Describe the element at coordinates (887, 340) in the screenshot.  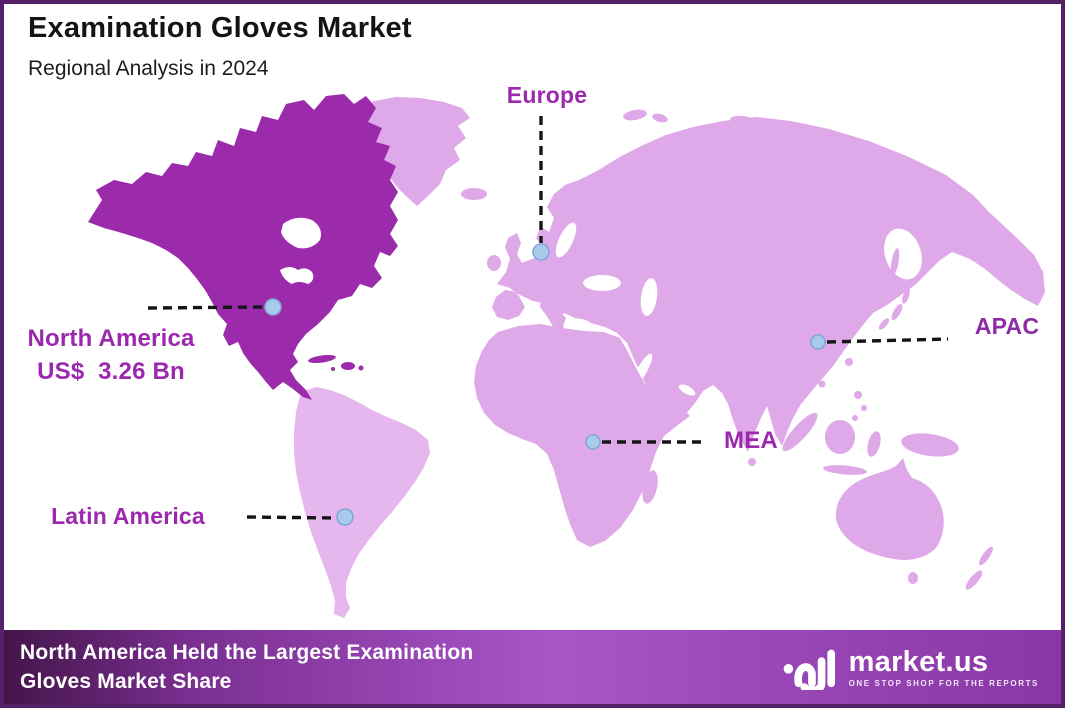
I see `connector-apac` at that location.